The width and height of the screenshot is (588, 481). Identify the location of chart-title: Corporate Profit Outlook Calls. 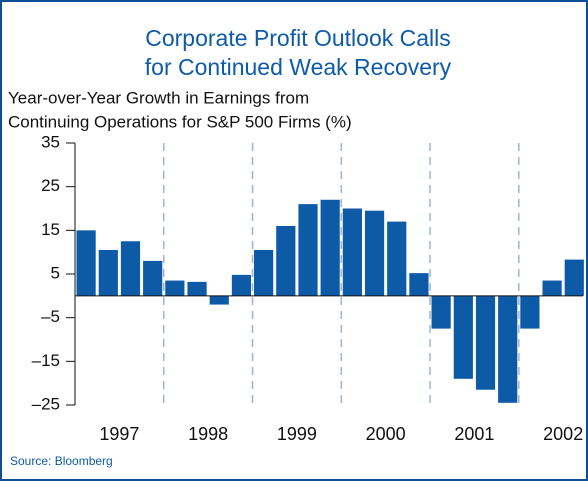
(298, 38).